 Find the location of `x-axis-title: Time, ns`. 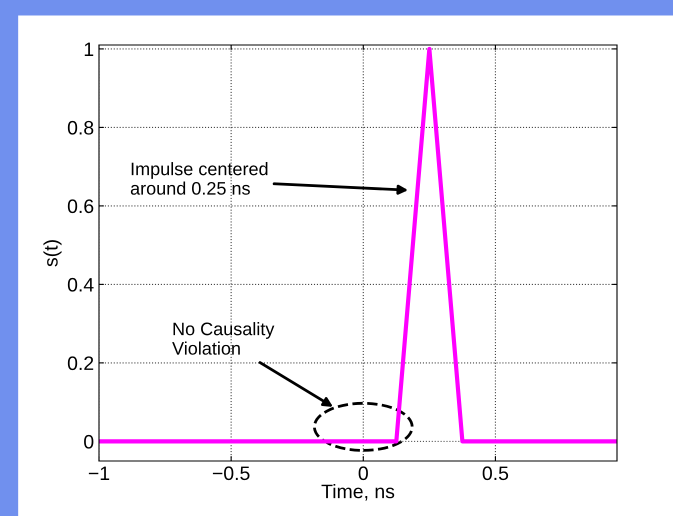

x-axis-title: Time, ns is located at coordinates (358, 492).